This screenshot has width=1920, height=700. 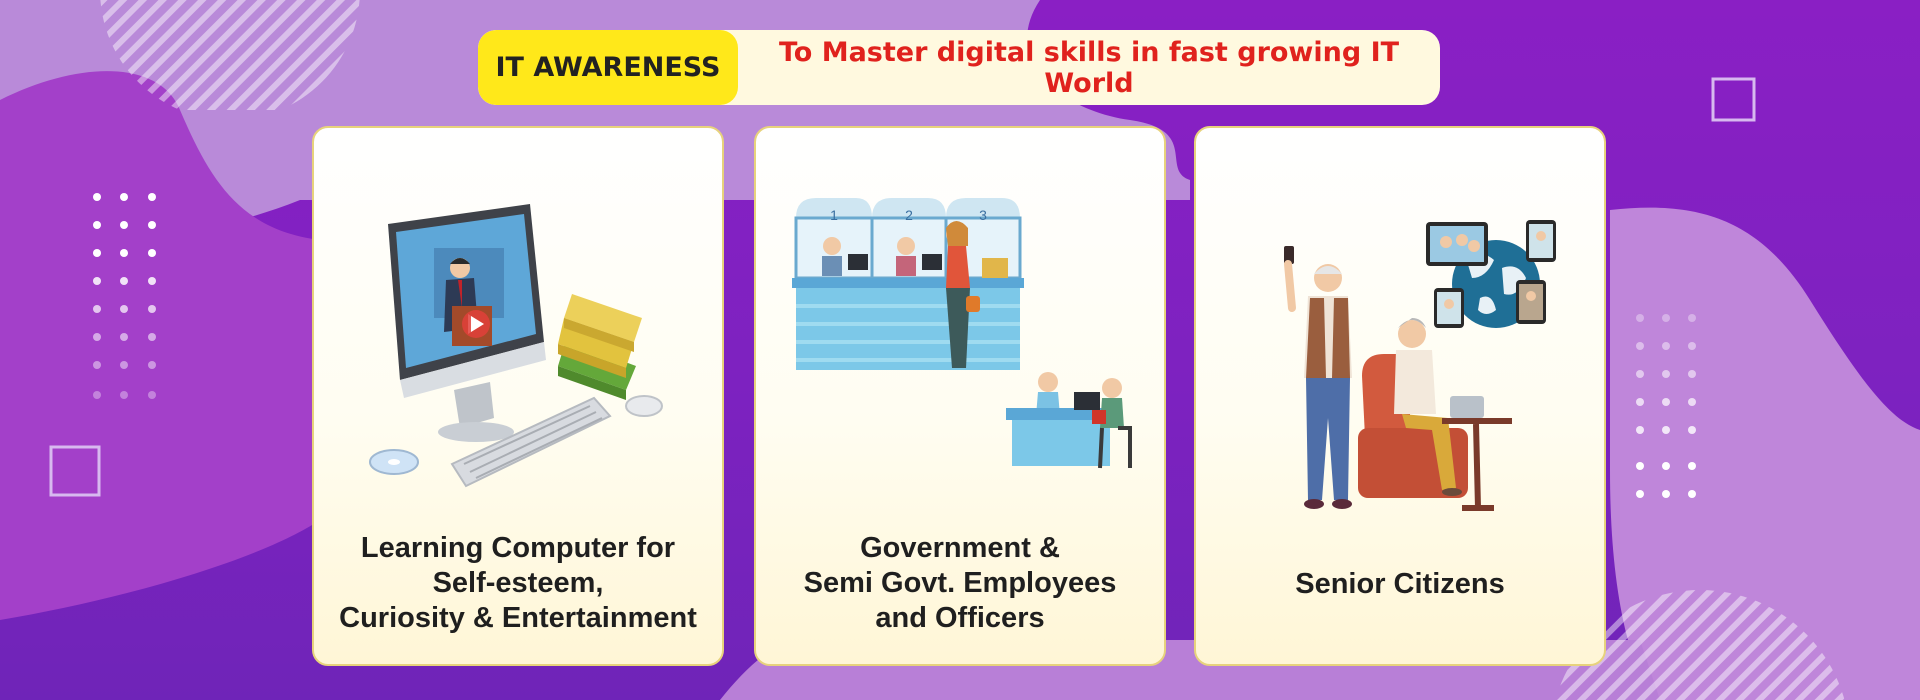 I want to click on lilac-blob-left, so click(x=160, y=345).